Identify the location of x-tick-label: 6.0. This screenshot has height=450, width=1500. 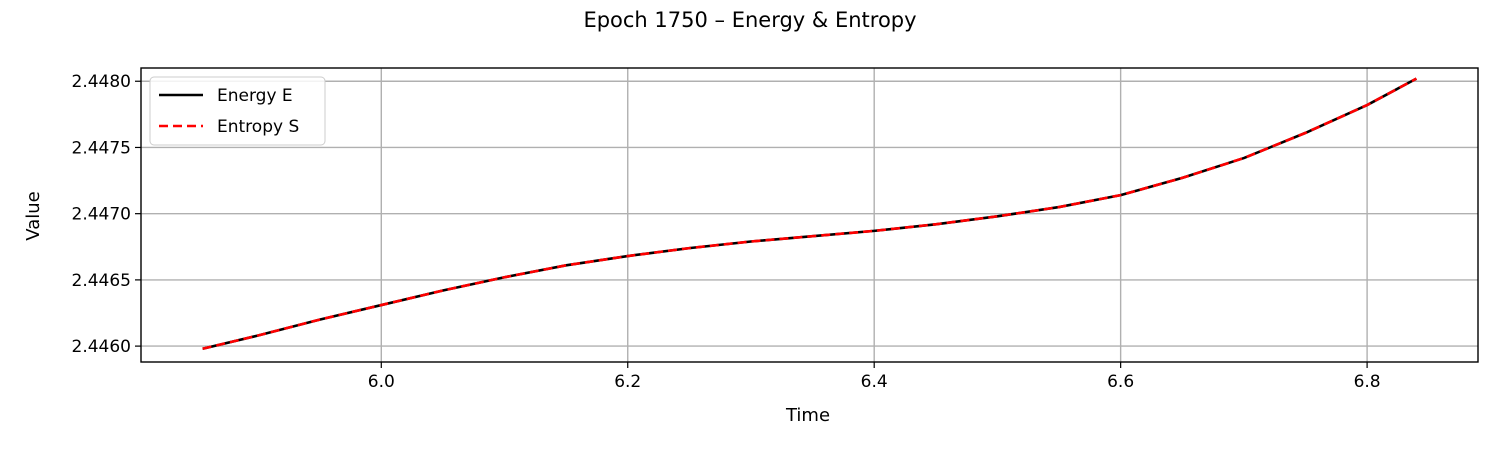
(381, 382).